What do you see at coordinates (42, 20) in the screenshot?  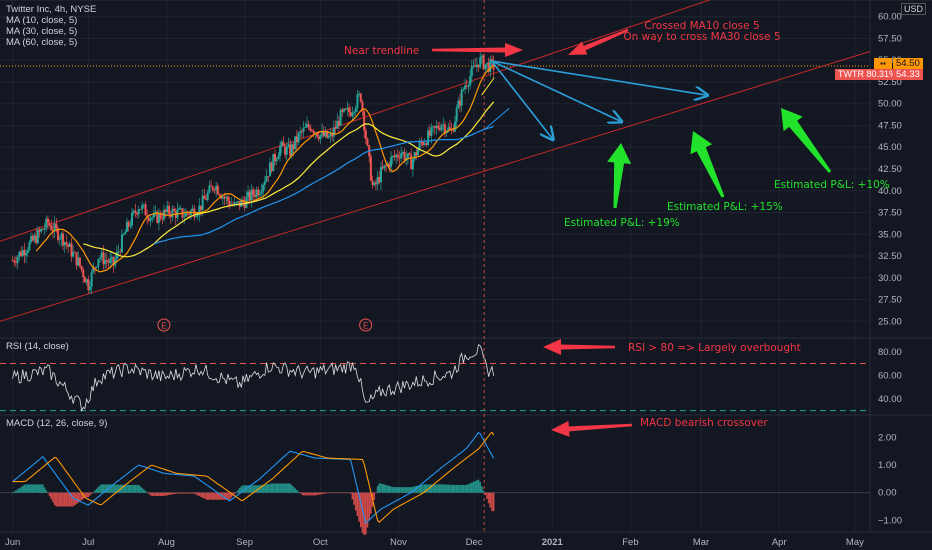 I see `ma10-legend: MA (10, close, 5)` at bounding box center [42, 20].